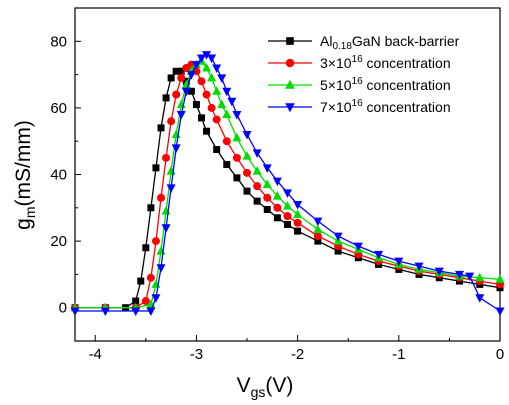  I want to click on legend-label: Al0.18GaN back-barrier, so click(390, 42).